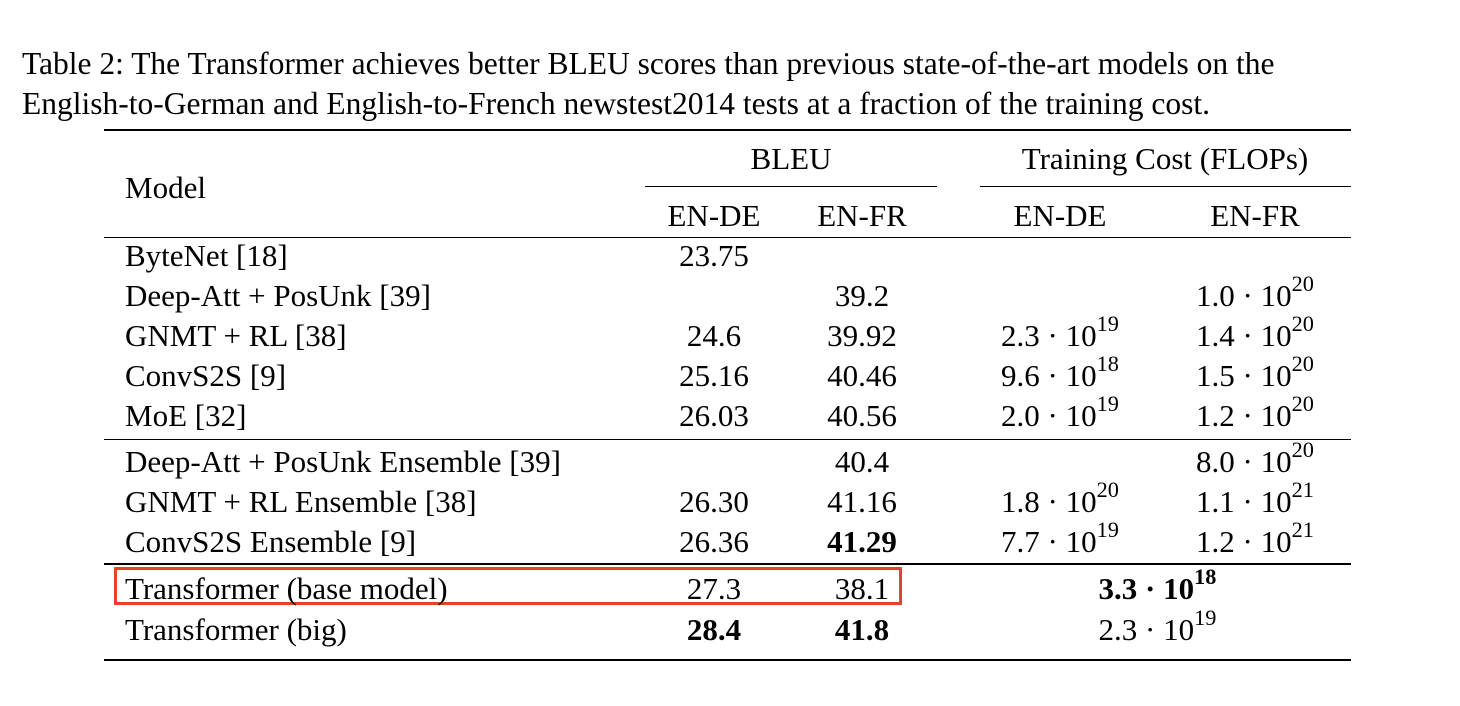 The height and width of the screenshot is (706, 1460). Describe the element at coordinates (1060, 498) in the screenshot. I see `cell-cost-en-de: 1.8 · 10²⁰` at that location.